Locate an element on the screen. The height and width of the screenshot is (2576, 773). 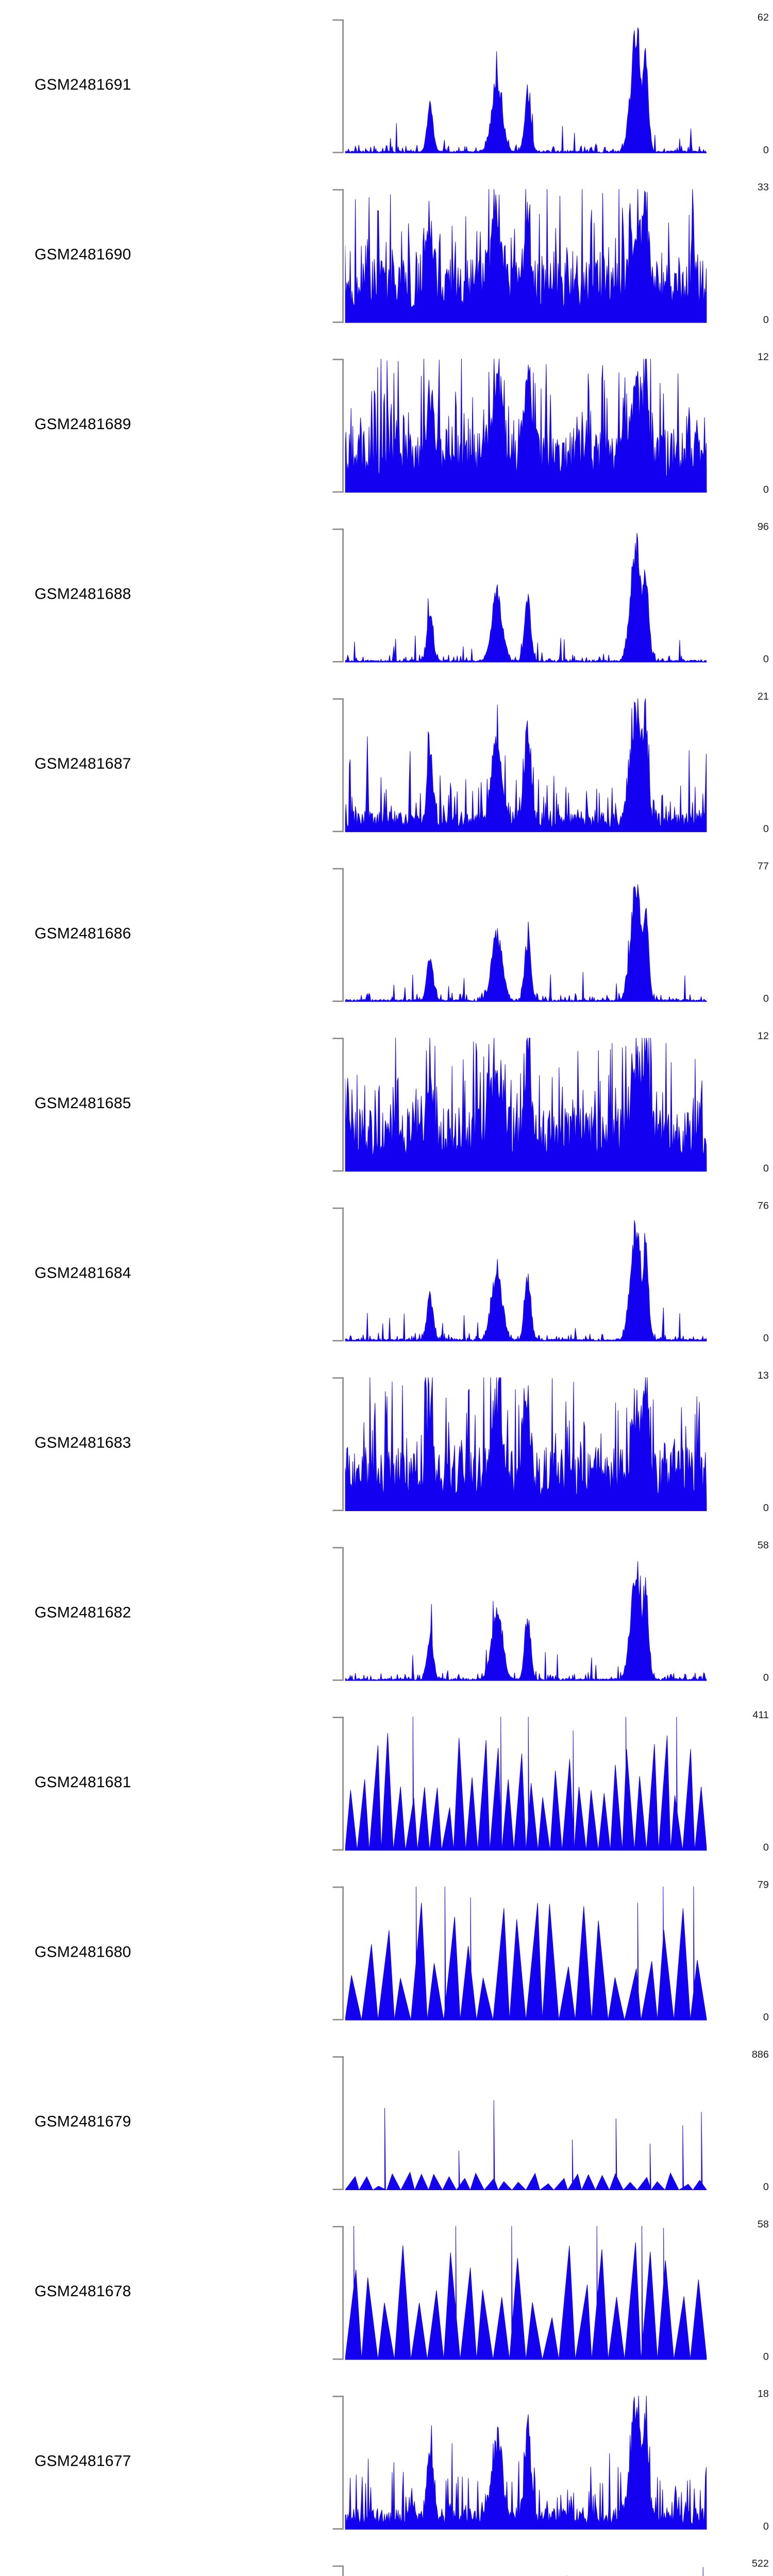
coverage-track: GSM2481690 33 0 is located at coordinates (386, 254).